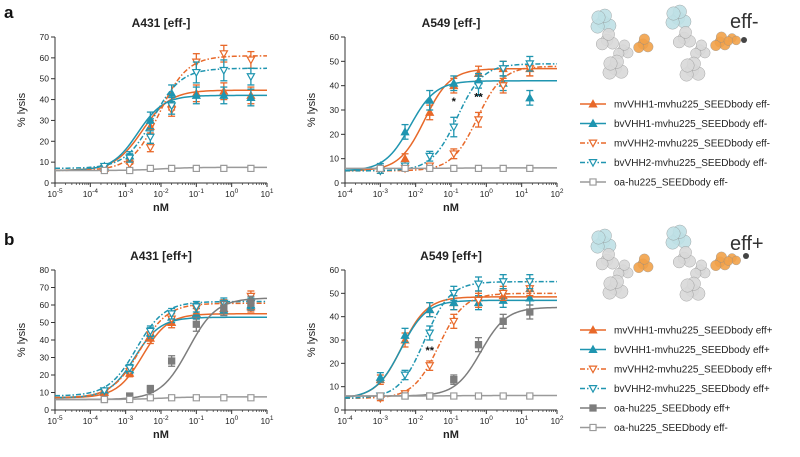 The image size is (800, 457). I want to click on x-tick-label: 10⁻³, so click(126, 420).